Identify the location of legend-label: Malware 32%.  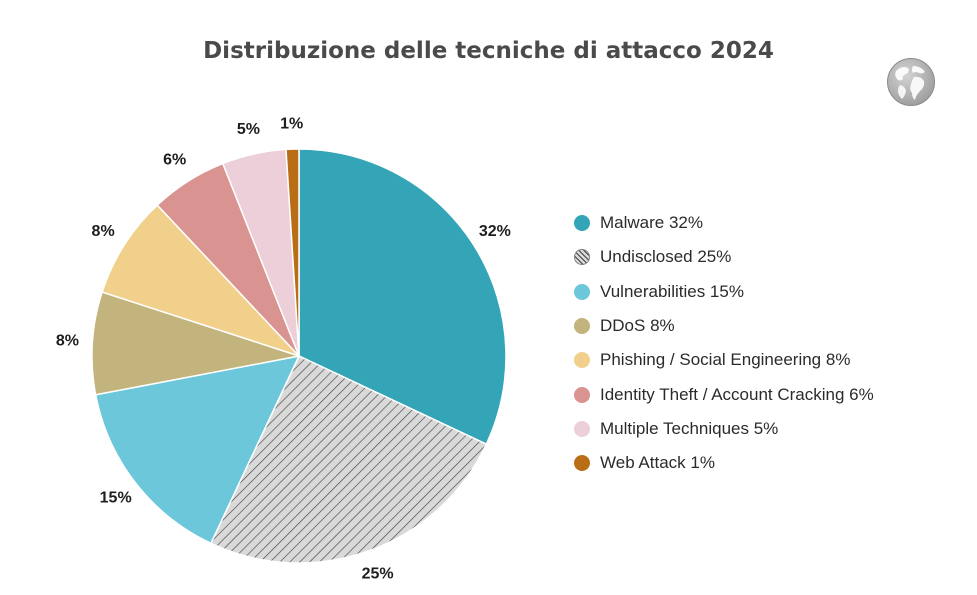
(651, 223).